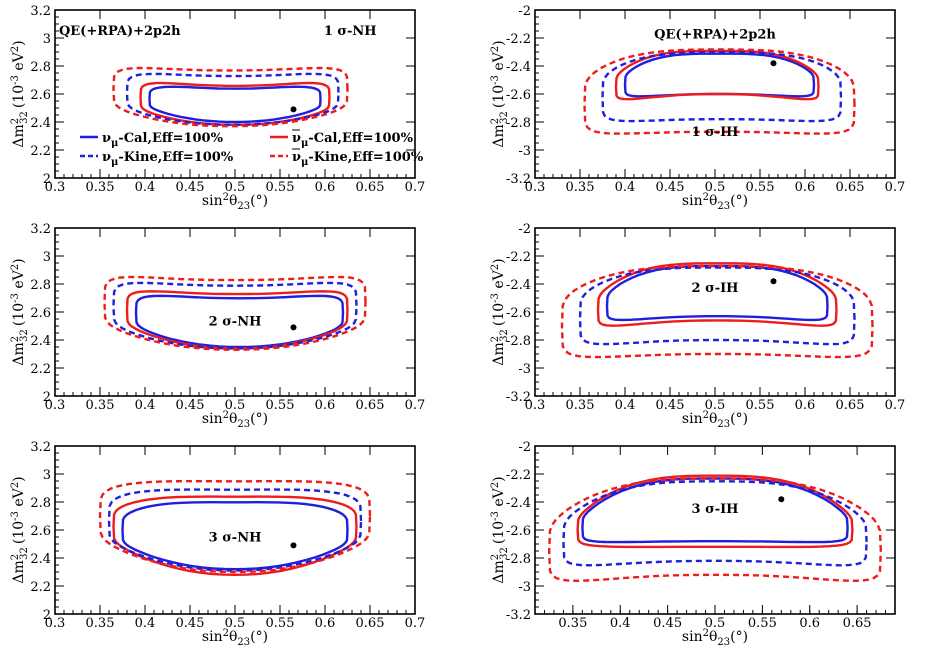 This screenshot has width=926, height=654. What do you see at coordinates (760, 405) in the screenshot?
I see `x-tick-label: 0.55` at bounding box center [760, 405].